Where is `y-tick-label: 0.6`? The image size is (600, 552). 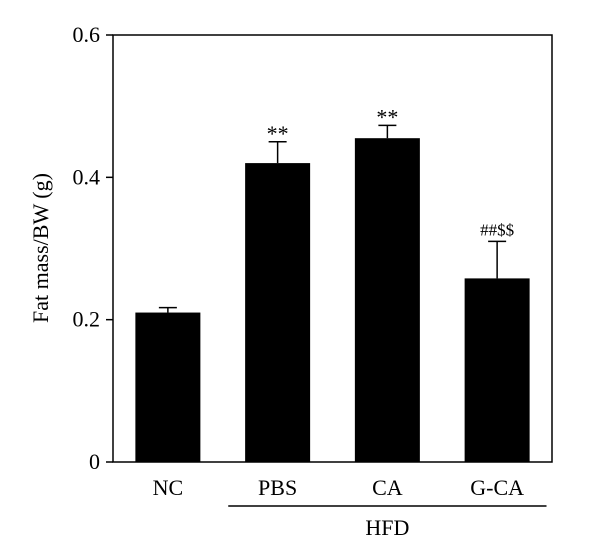 y-tick-label: 0.6 is located at coordinates (87, 34).